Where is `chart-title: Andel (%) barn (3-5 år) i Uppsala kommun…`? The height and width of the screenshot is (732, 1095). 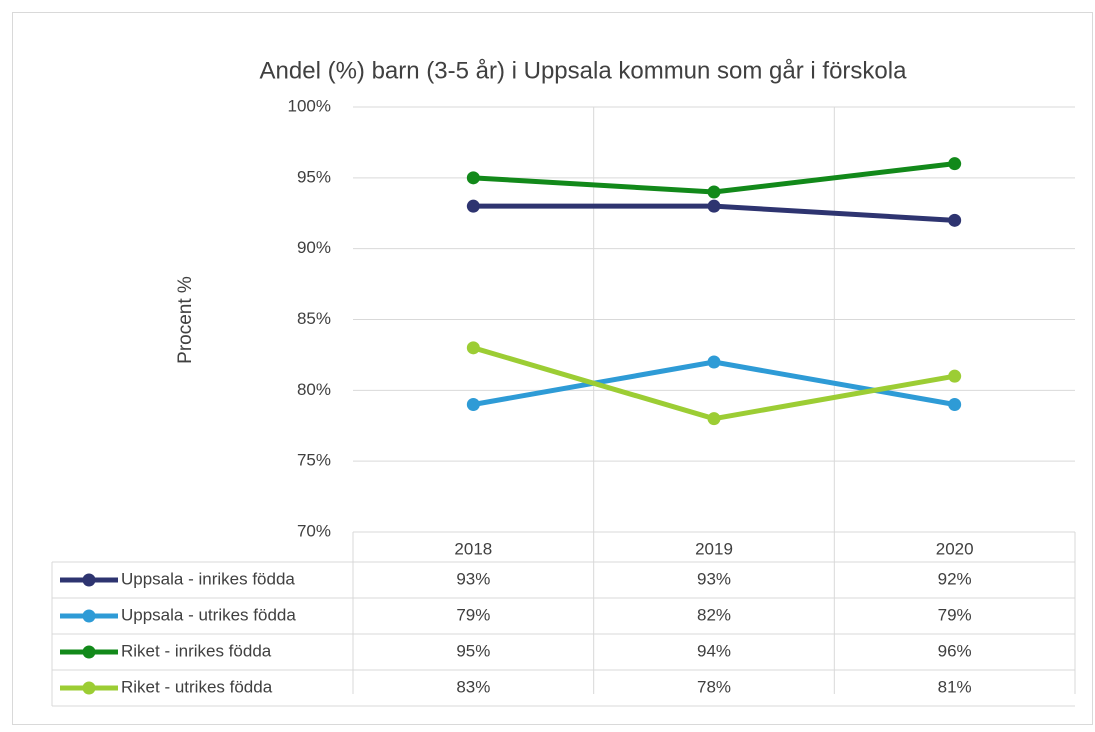
chart-title: Andel (%) barn (3-5 år) i Uppsala kommun… is located at coordinates (584, 70).